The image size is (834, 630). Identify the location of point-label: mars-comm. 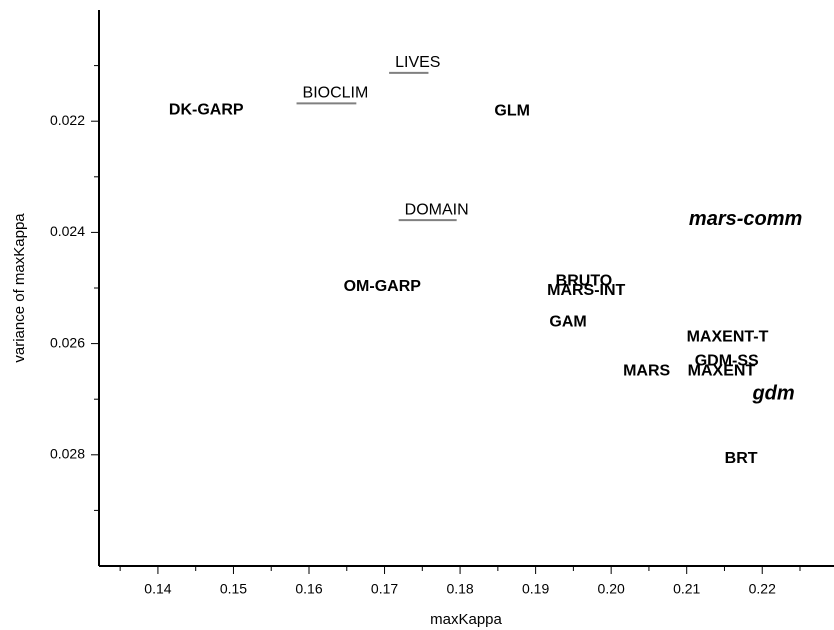
(745, 219).